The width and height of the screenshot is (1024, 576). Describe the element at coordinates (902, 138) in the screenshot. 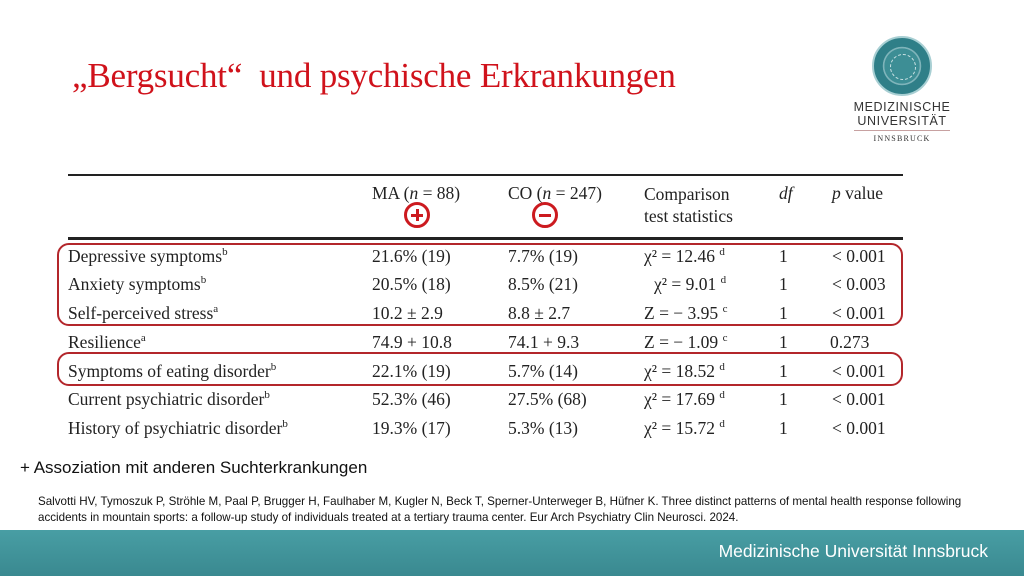

I see `logo-line-3: INNSBRUCK` at that location.